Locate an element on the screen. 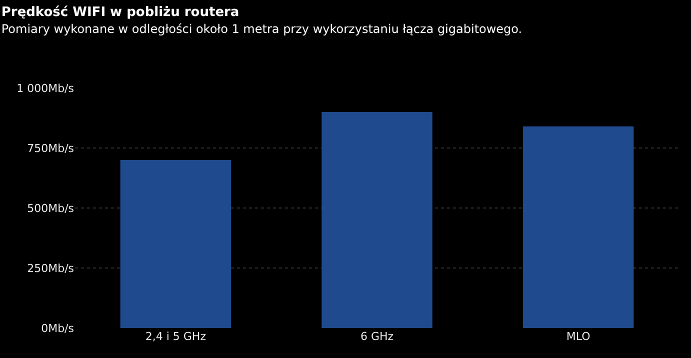 The height and width of the screenshot is (358, 691). y-tick-label: 1 000Mb/s is located at coordinates (45, 88).